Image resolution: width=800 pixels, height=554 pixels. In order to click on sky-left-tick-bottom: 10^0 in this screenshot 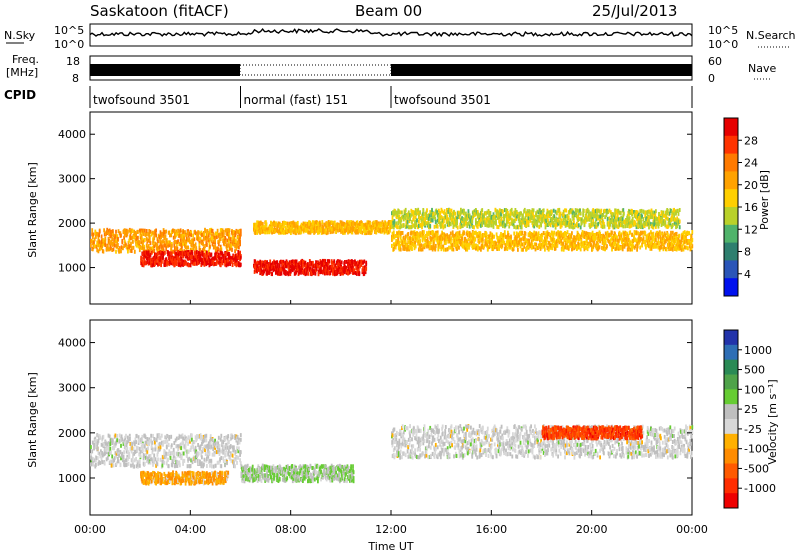, I will do `click(69, 44)`.